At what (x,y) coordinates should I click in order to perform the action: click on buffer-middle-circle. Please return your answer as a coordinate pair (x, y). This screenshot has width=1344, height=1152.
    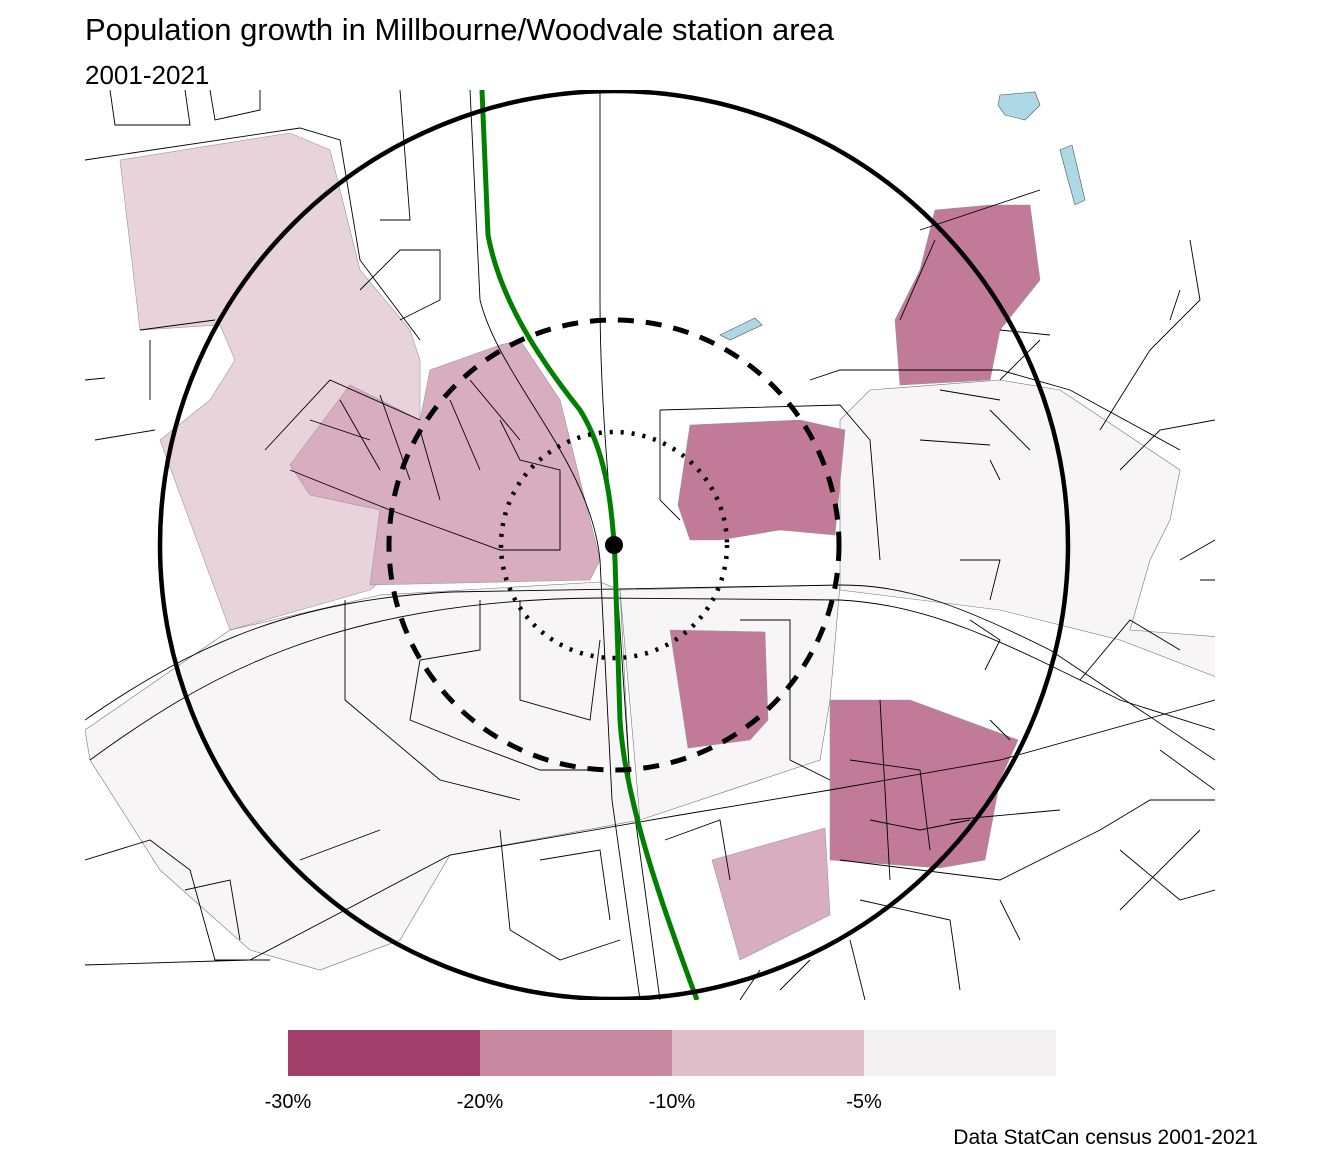
    Looking at the image, I should click on (614, 545).